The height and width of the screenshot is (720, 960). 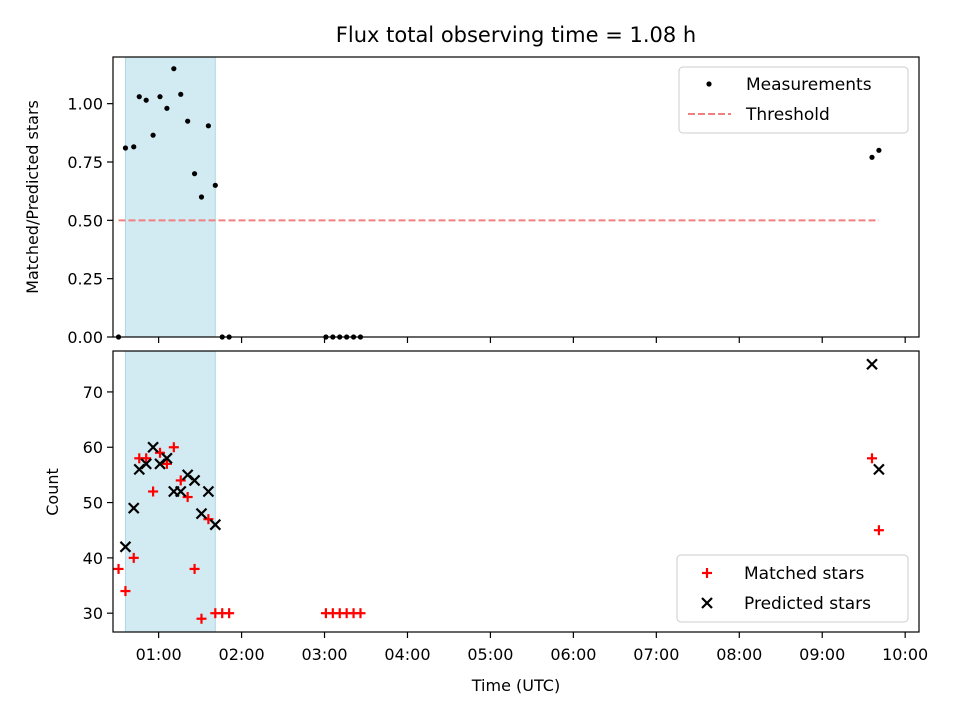 I want to click on x-tick-label: 02:00, so click(x=242, y=654).